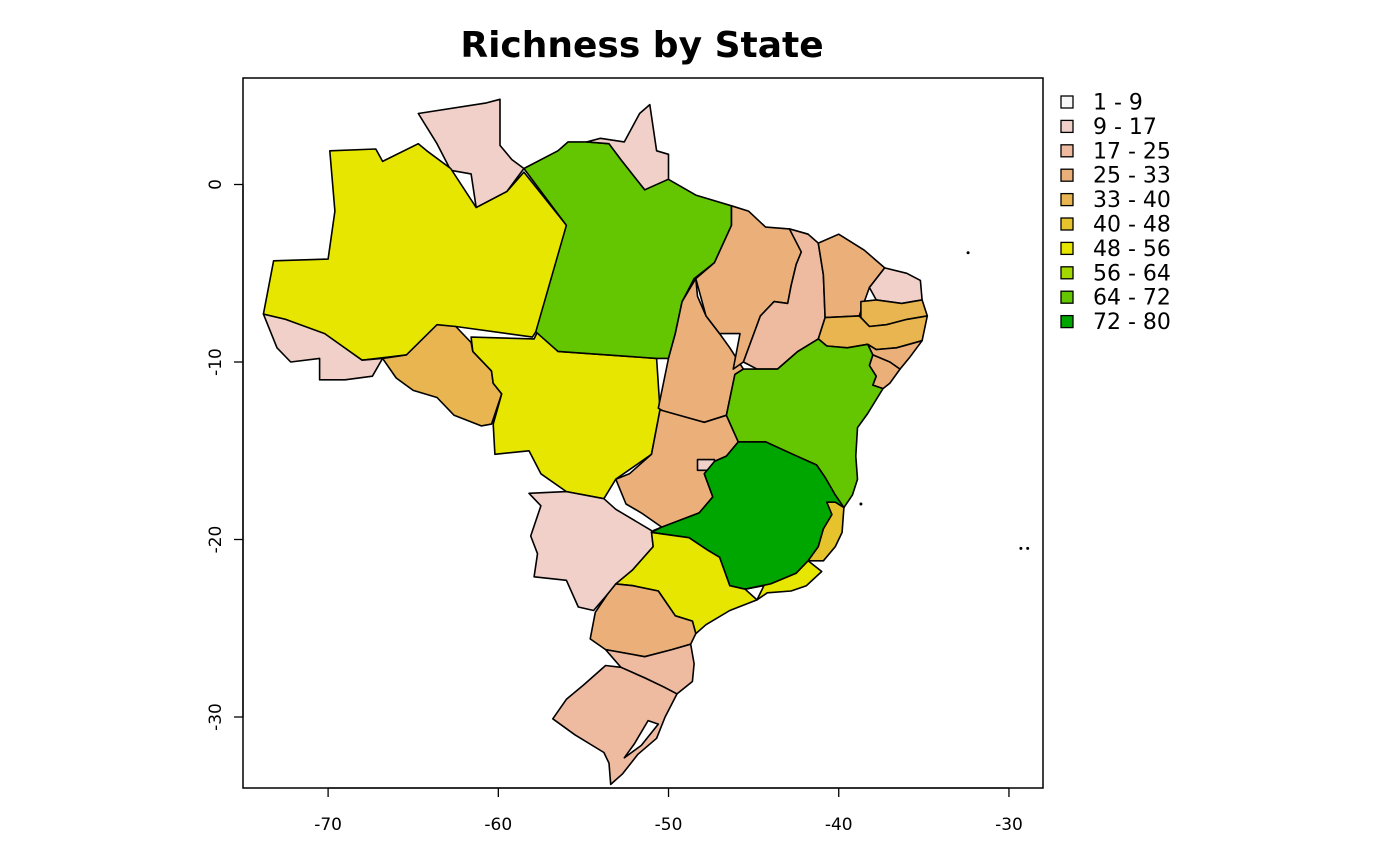 This screenshot has height=866, width=1400. Describe the element at coordinates (216, 184) in the screenshot. I see `y-tick-label: 0` at that location.